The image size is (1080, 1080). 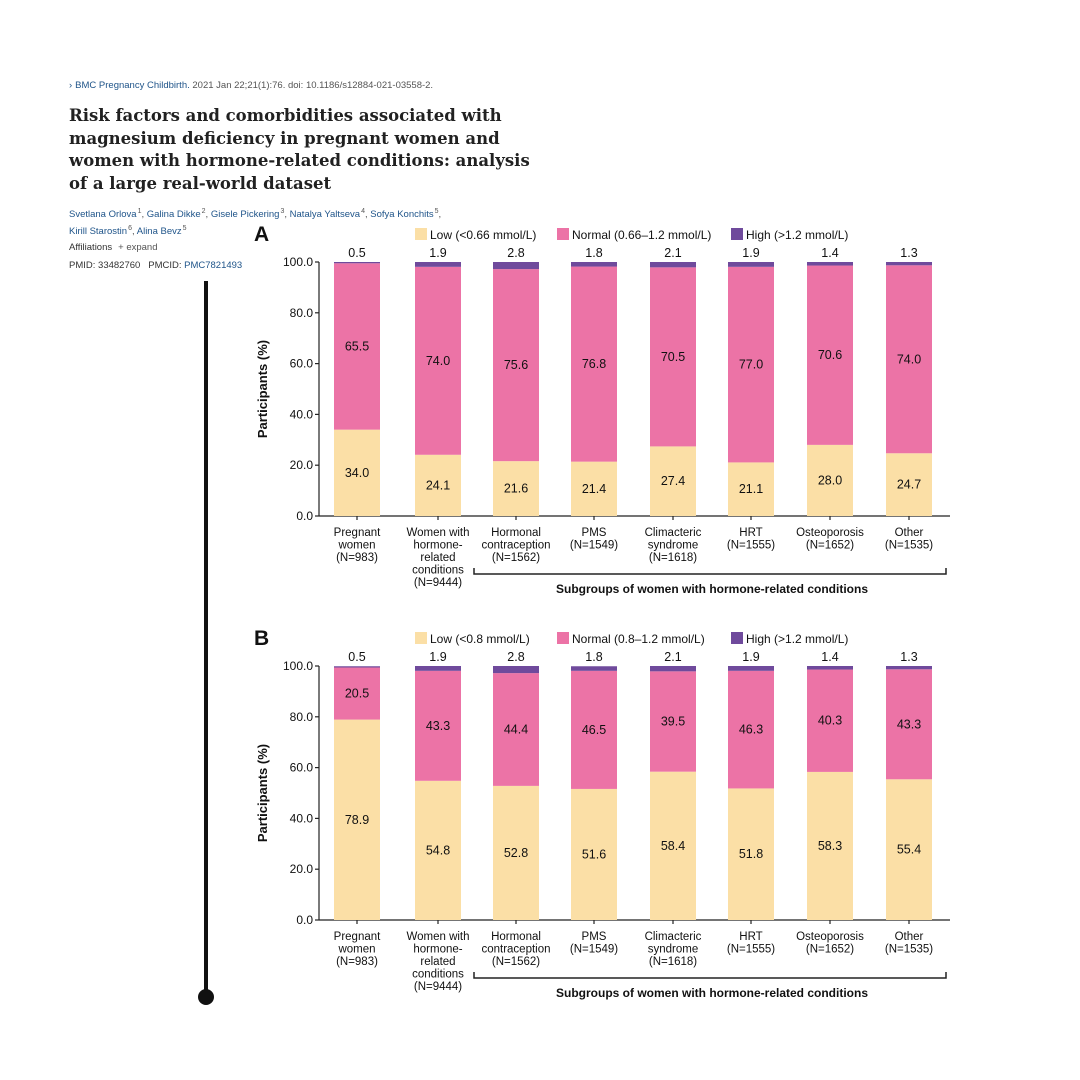 What do you see at coordinates (302, 869) in the screenshot?
I see `y-tick-label: 20.0` at bounding box center [302, 869].